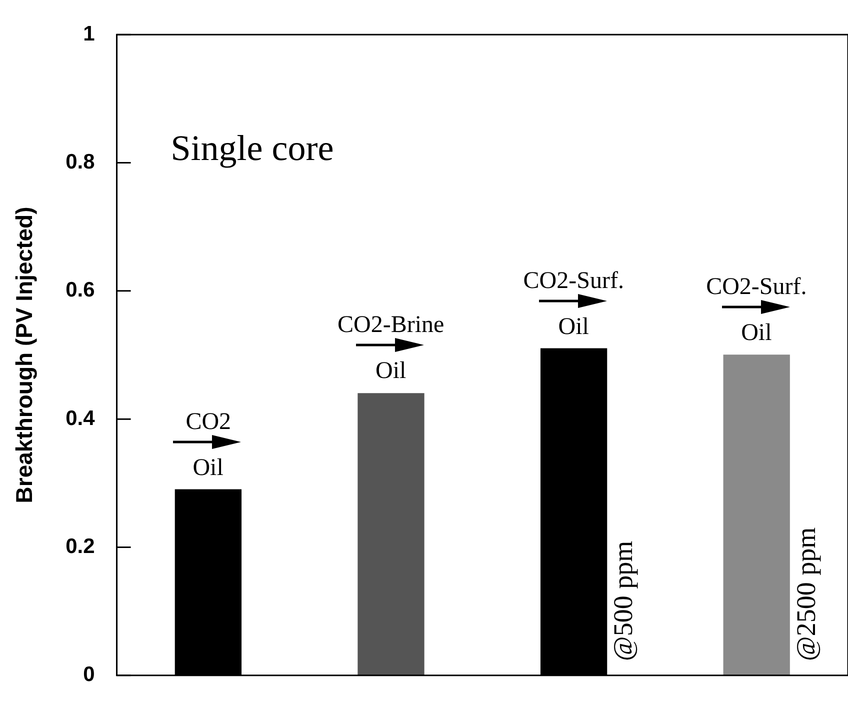 The width and height of the screenshot is (848, 710). What do you see at coordinates (390, 325) in the screenshot?
I see `annotation: CO2-Brine` at bounding box center [390, 325].